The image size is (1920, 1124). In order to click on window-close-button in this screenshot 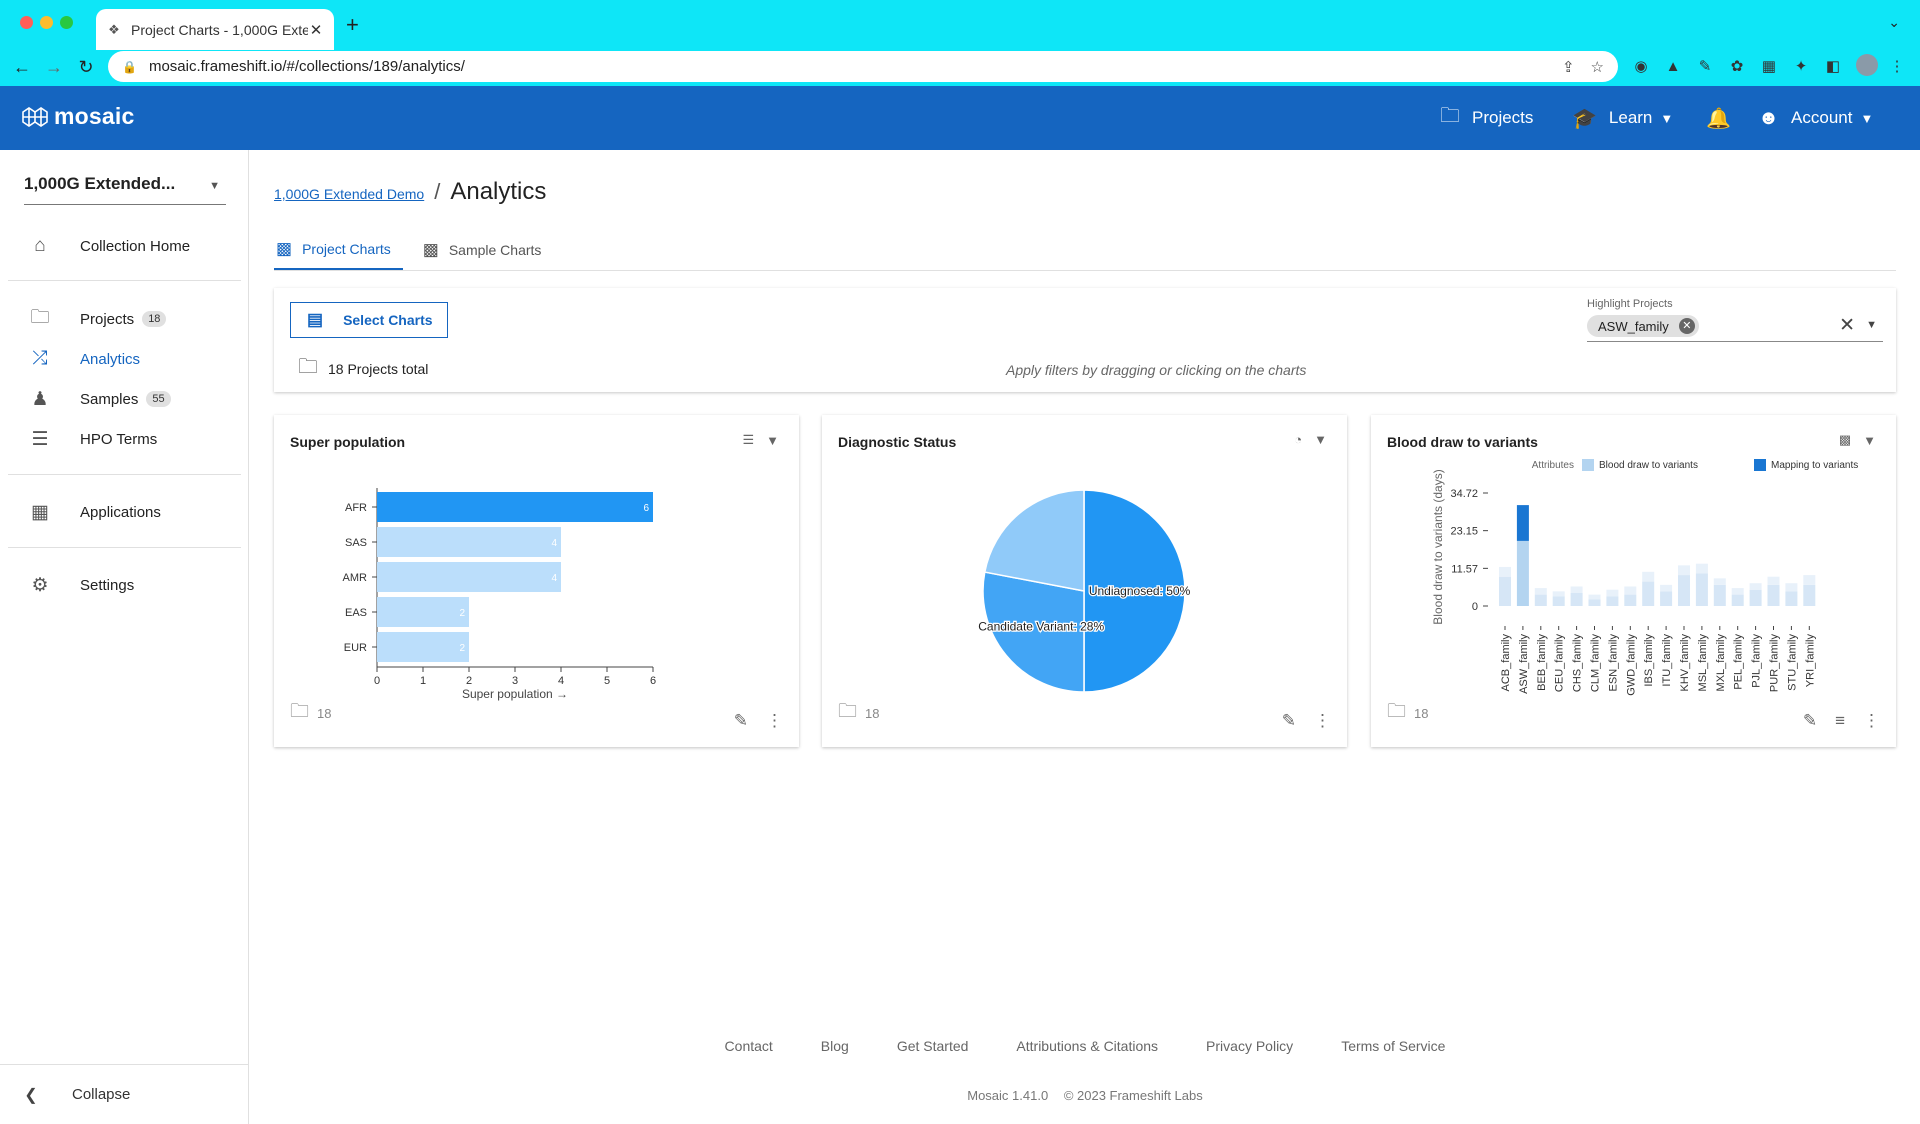, I will do `click(26, 22)`.